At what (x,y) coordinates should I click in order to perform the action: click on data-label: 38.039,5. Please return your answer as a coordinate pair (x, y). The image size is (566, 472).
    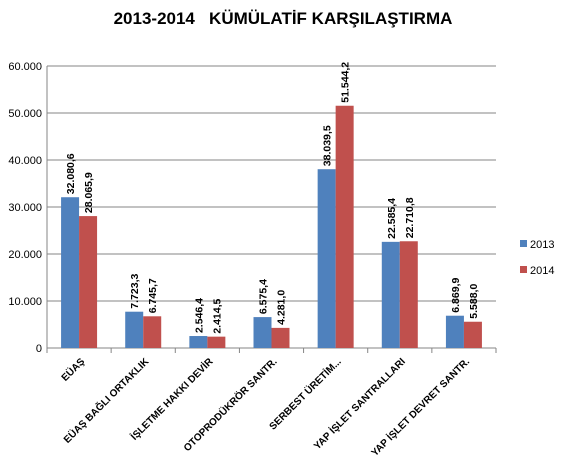
    Looking at the image, I should click on (328, 145).